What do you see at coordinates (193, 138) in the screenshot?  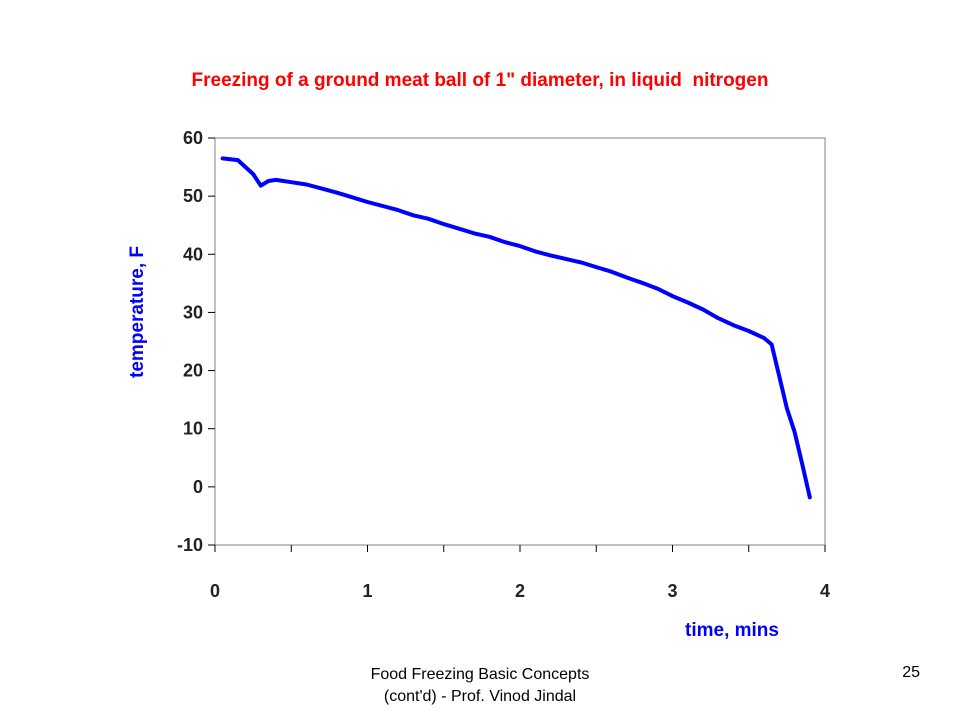 I see `y-tick-label: 60` at bounding box center [193, 138].